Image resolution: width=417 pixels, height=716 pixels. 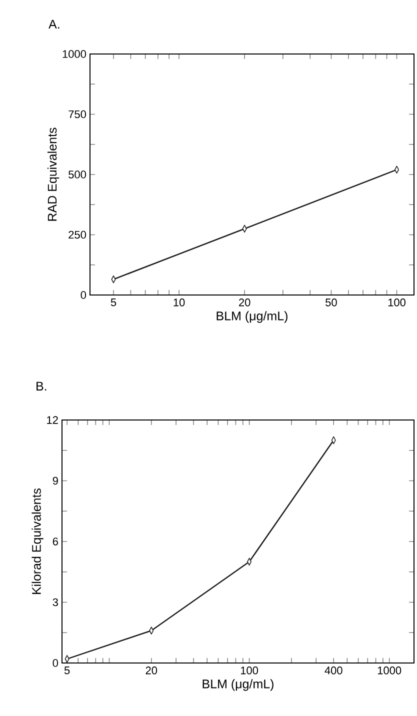 I want to click on y-tick-label: 12, so click(x=52, y=420).